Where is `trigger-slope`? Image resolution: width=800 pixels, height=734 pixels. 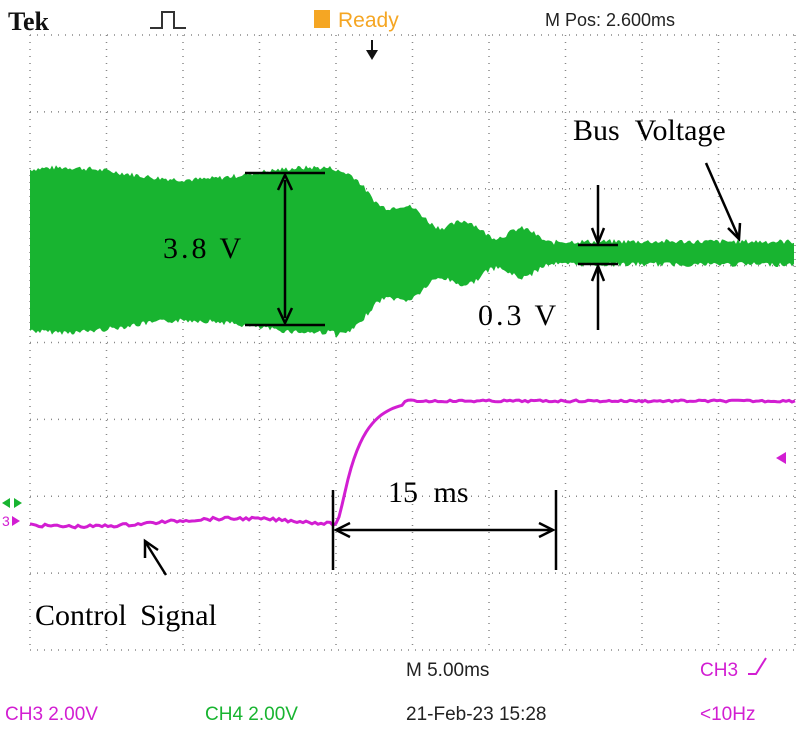
trigger-slope is located at coordinates (757, 666).